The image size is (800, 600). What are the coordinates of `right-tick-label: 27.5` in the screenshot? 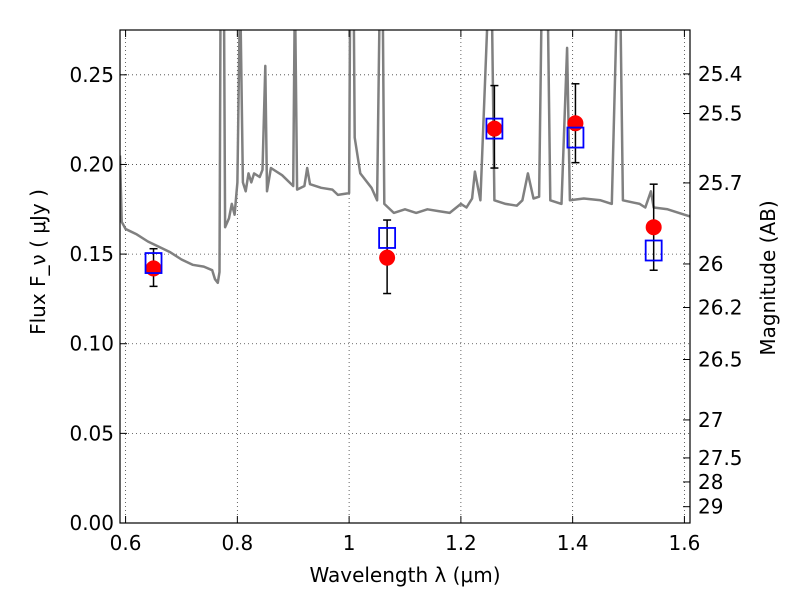 It's located at (720, 458).